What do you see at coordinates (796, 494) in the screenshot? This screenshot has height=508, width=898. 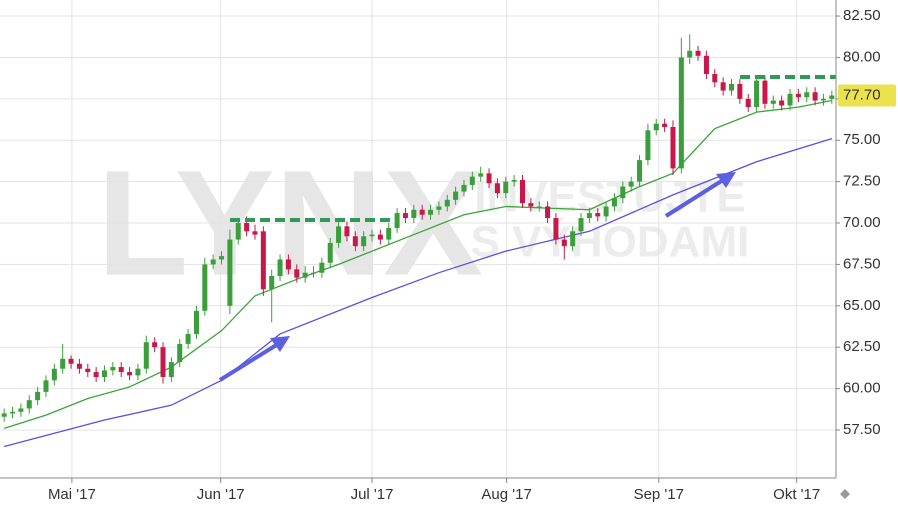 I see `x-tick-label: Okt '17` at bounding box center [796, 494].